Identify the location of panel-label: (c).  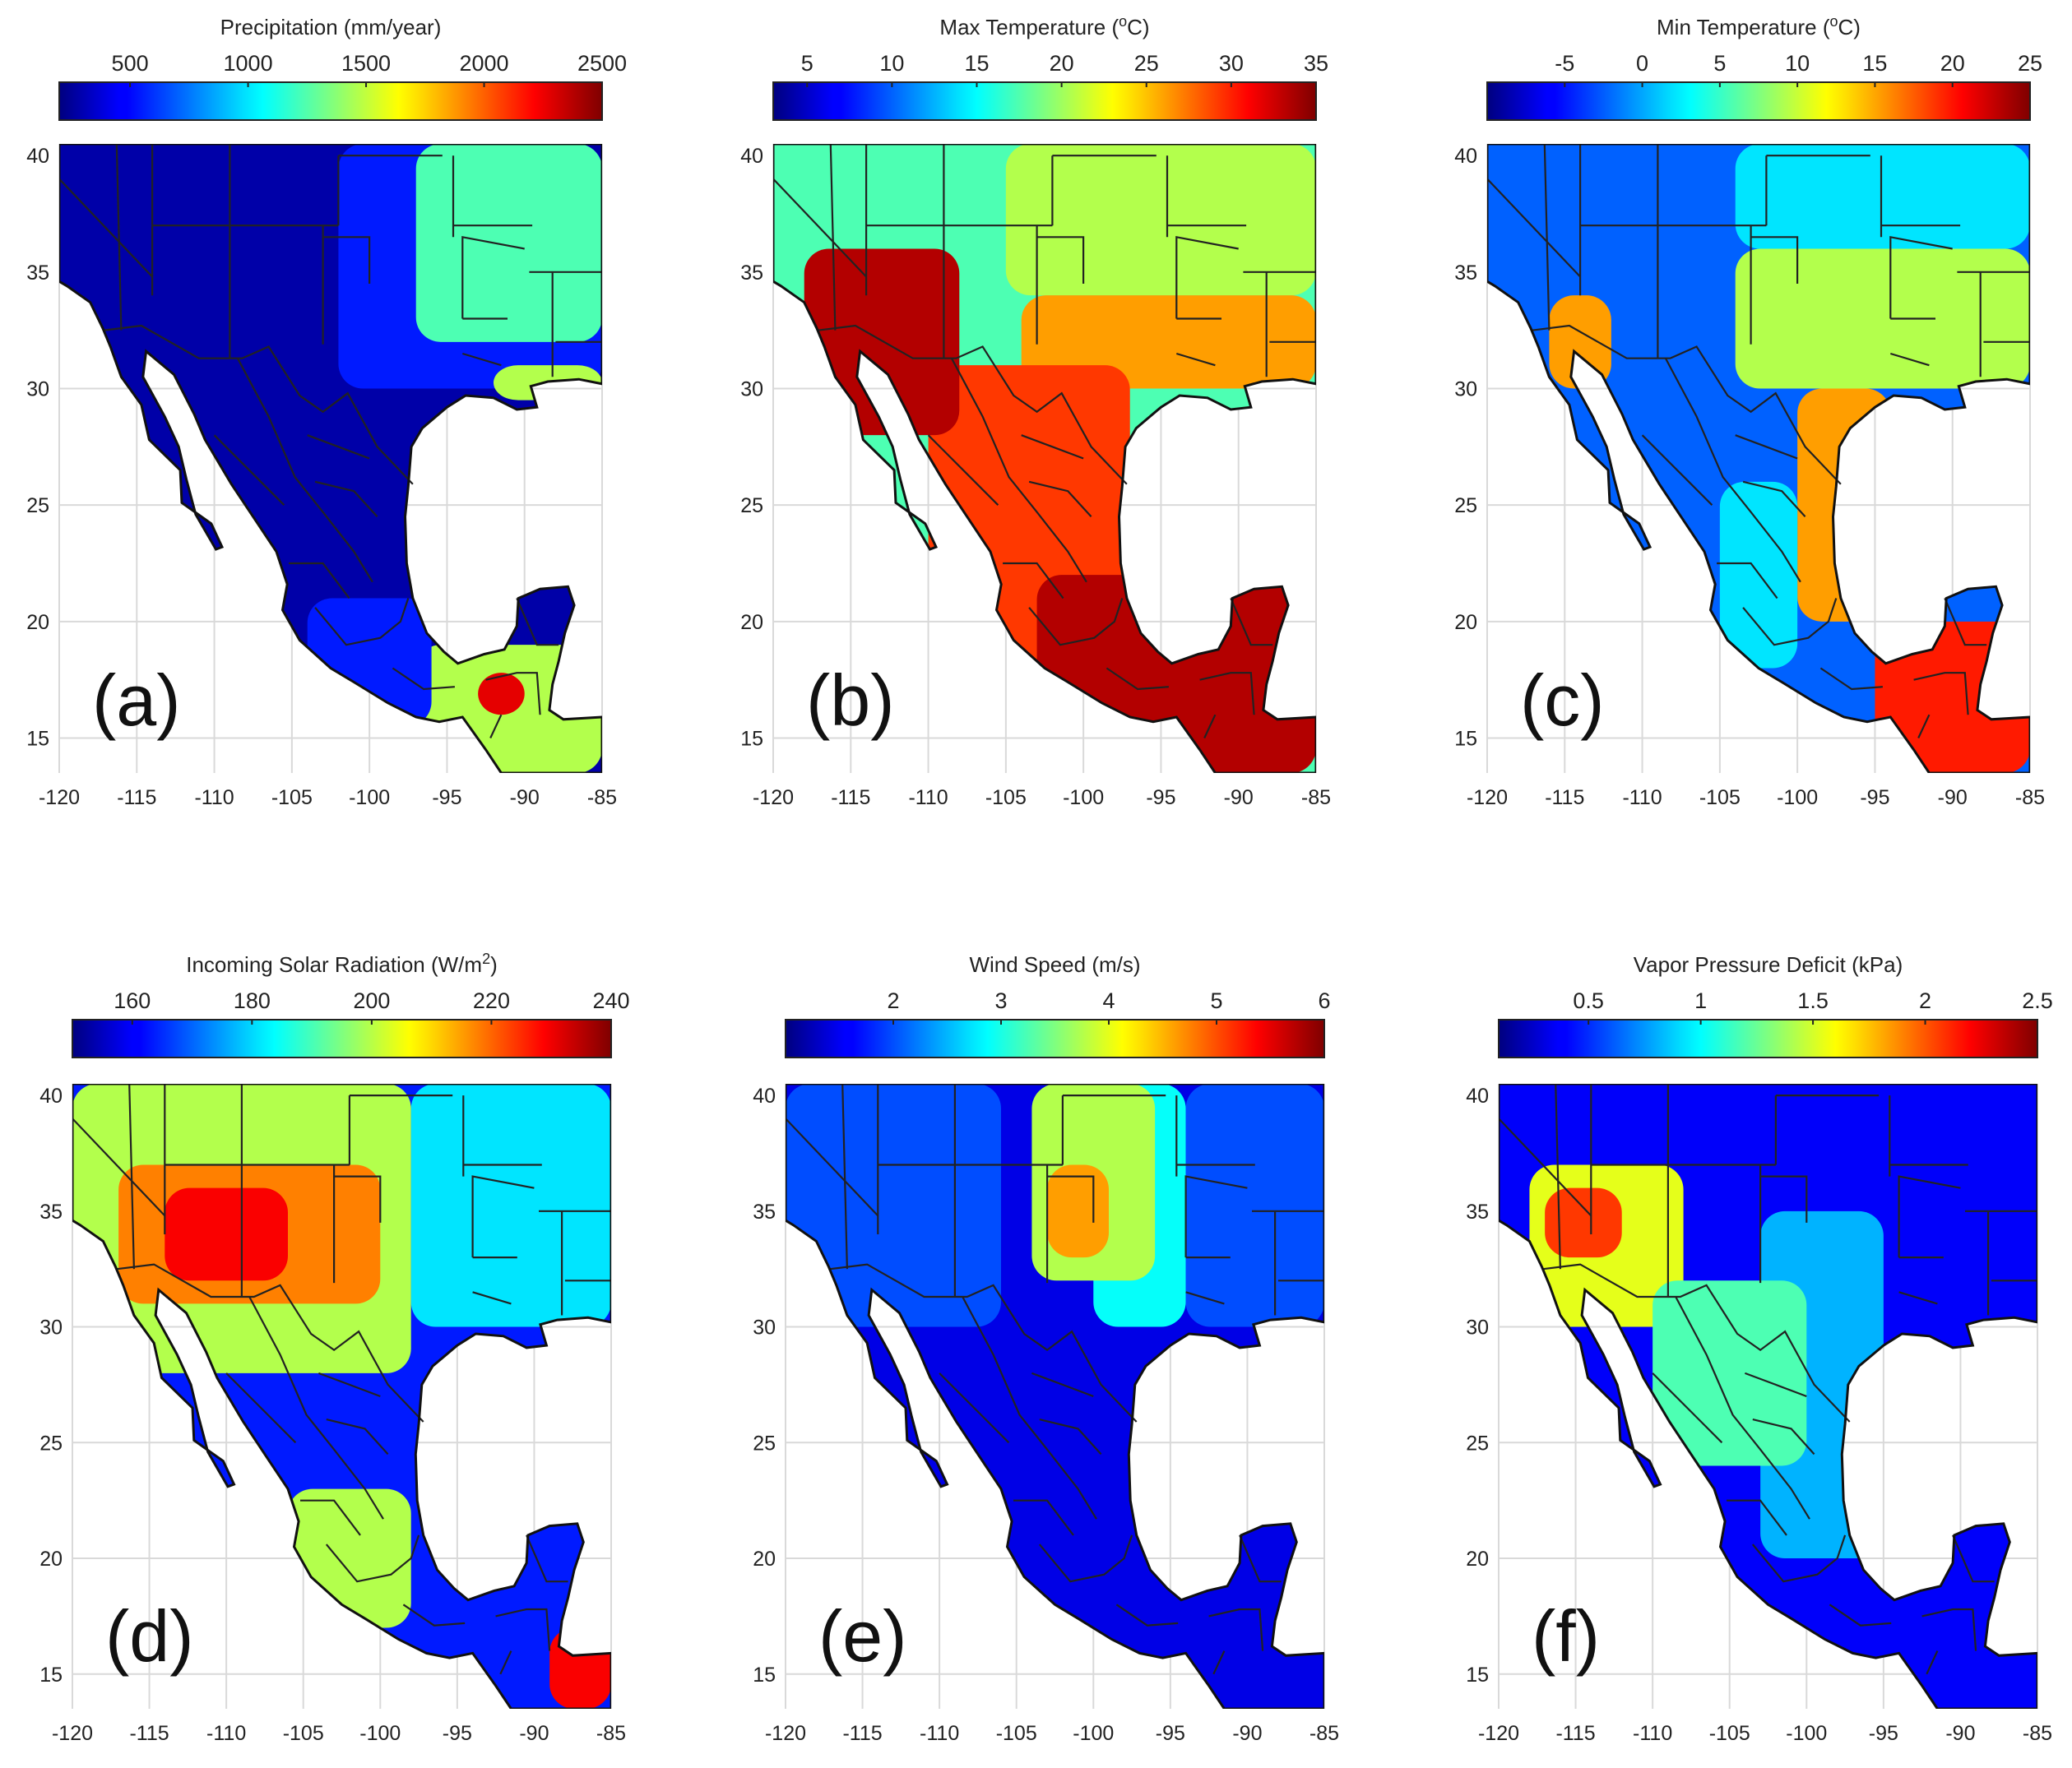
(1562, 700).